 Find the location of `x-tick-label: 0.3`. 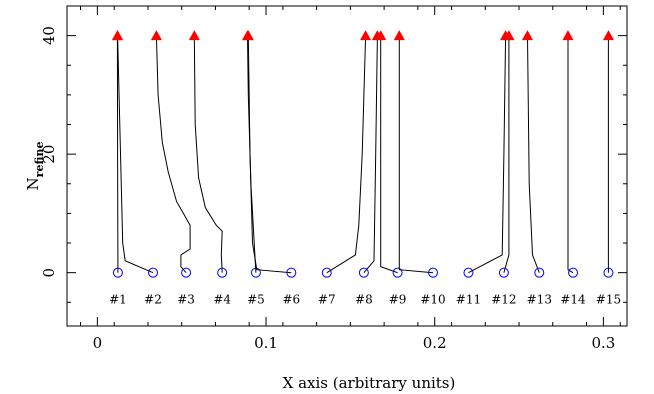

x-tick-label: 0.3 is located at coordinates (603, 343).